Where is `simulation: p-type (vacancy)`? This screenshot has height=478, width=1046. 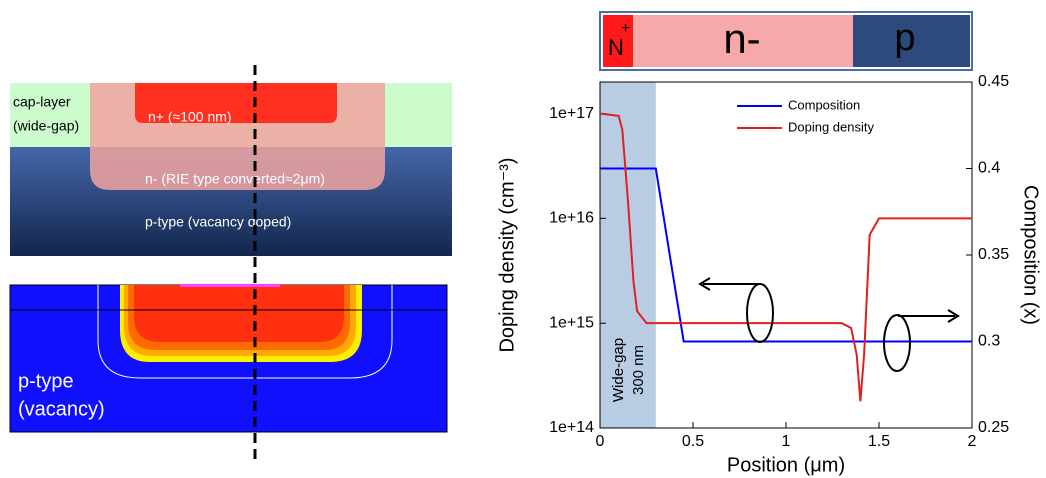 simulation: p-type (vacancy) is located at coordinates (228, 358).